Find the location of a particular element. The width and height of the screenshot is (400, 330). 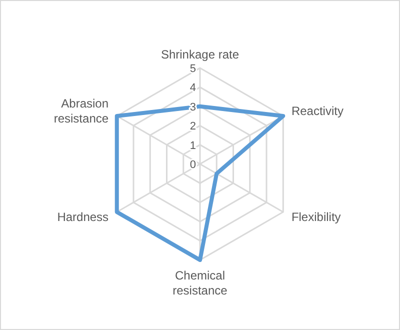

y-tick-label: 5 is located at coordinates (193, 69).